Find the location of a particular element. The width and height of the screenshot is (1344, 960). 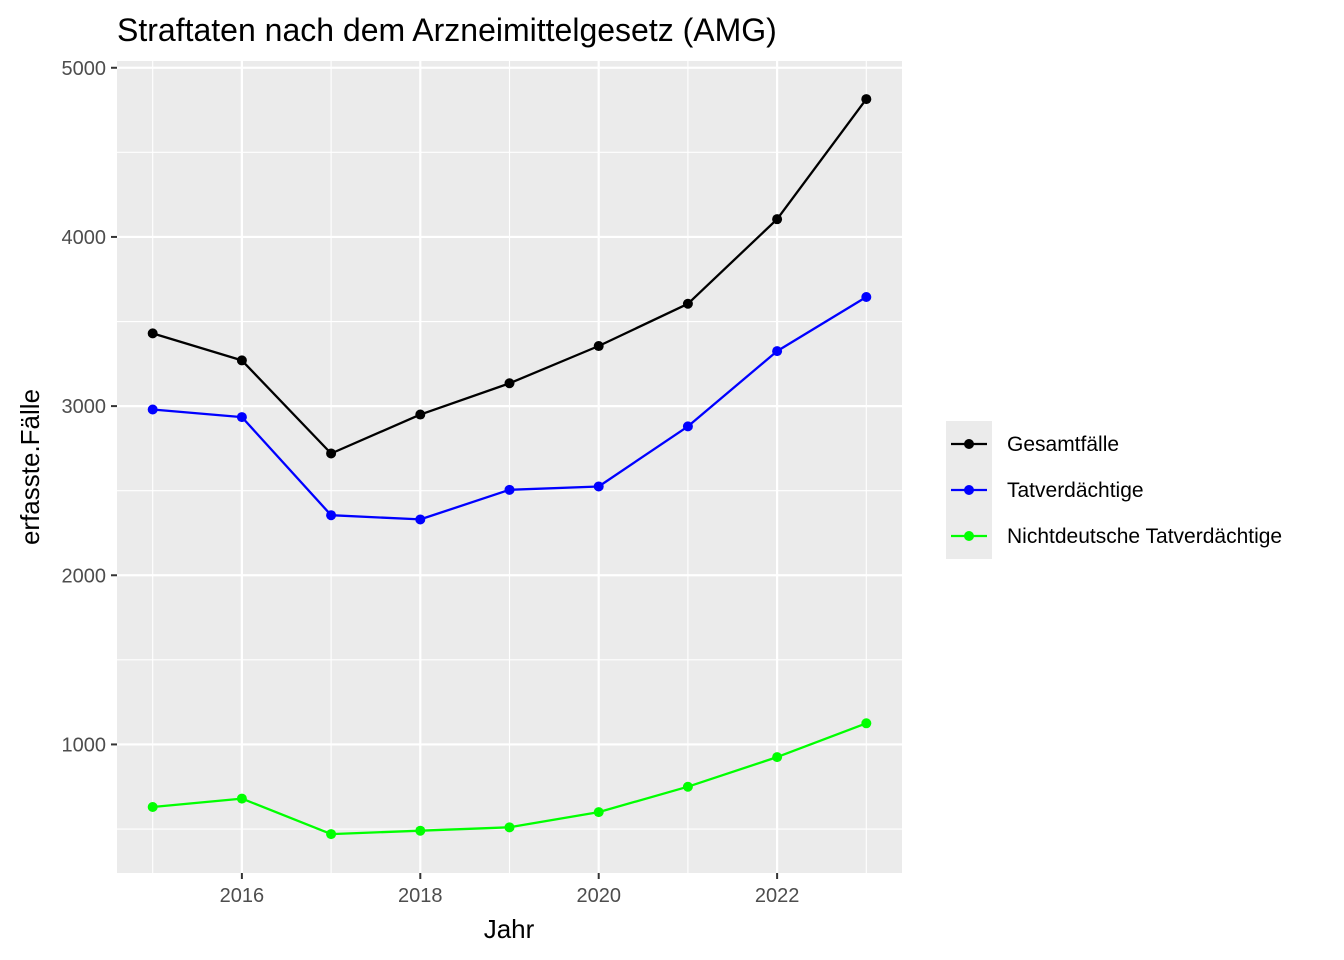

y-axis-title: erfasste.Fälle is located at coordinates (30, 467).